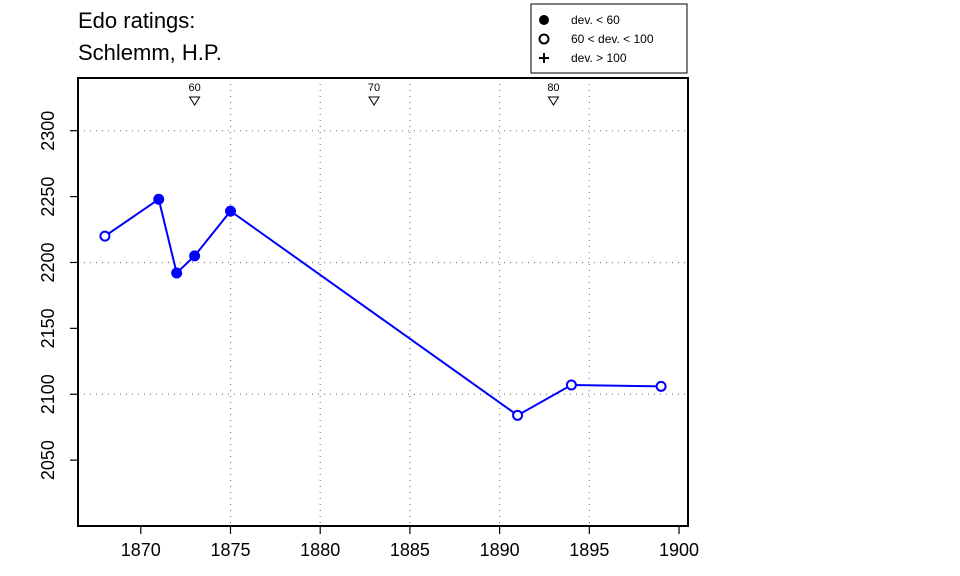 This screenshot has width=960, height=576. What do you see at coordinates (589, 550) in the screenshot?
I see `x-tick-label: 1895` at bounding box center [589, 550].